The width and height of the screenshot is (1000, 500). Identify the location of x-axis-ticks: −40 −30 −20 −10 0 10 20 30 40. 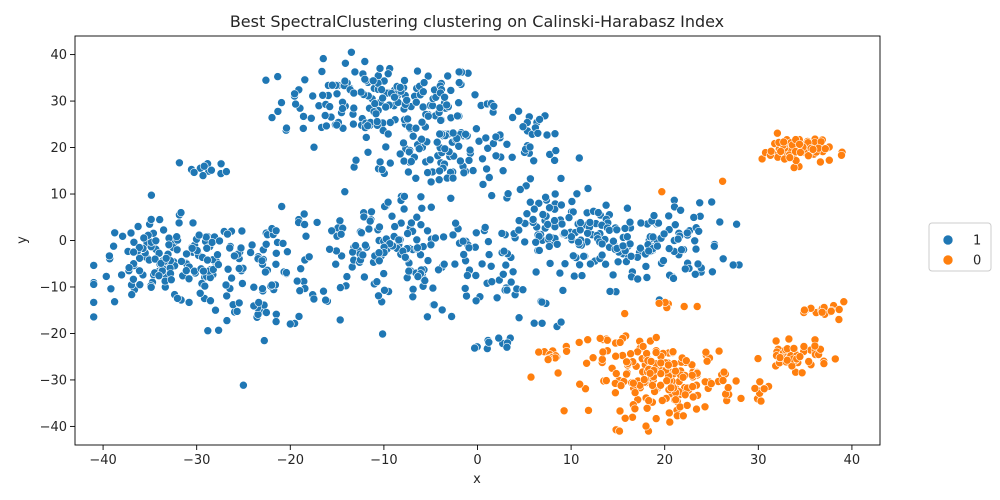
(474, 456).